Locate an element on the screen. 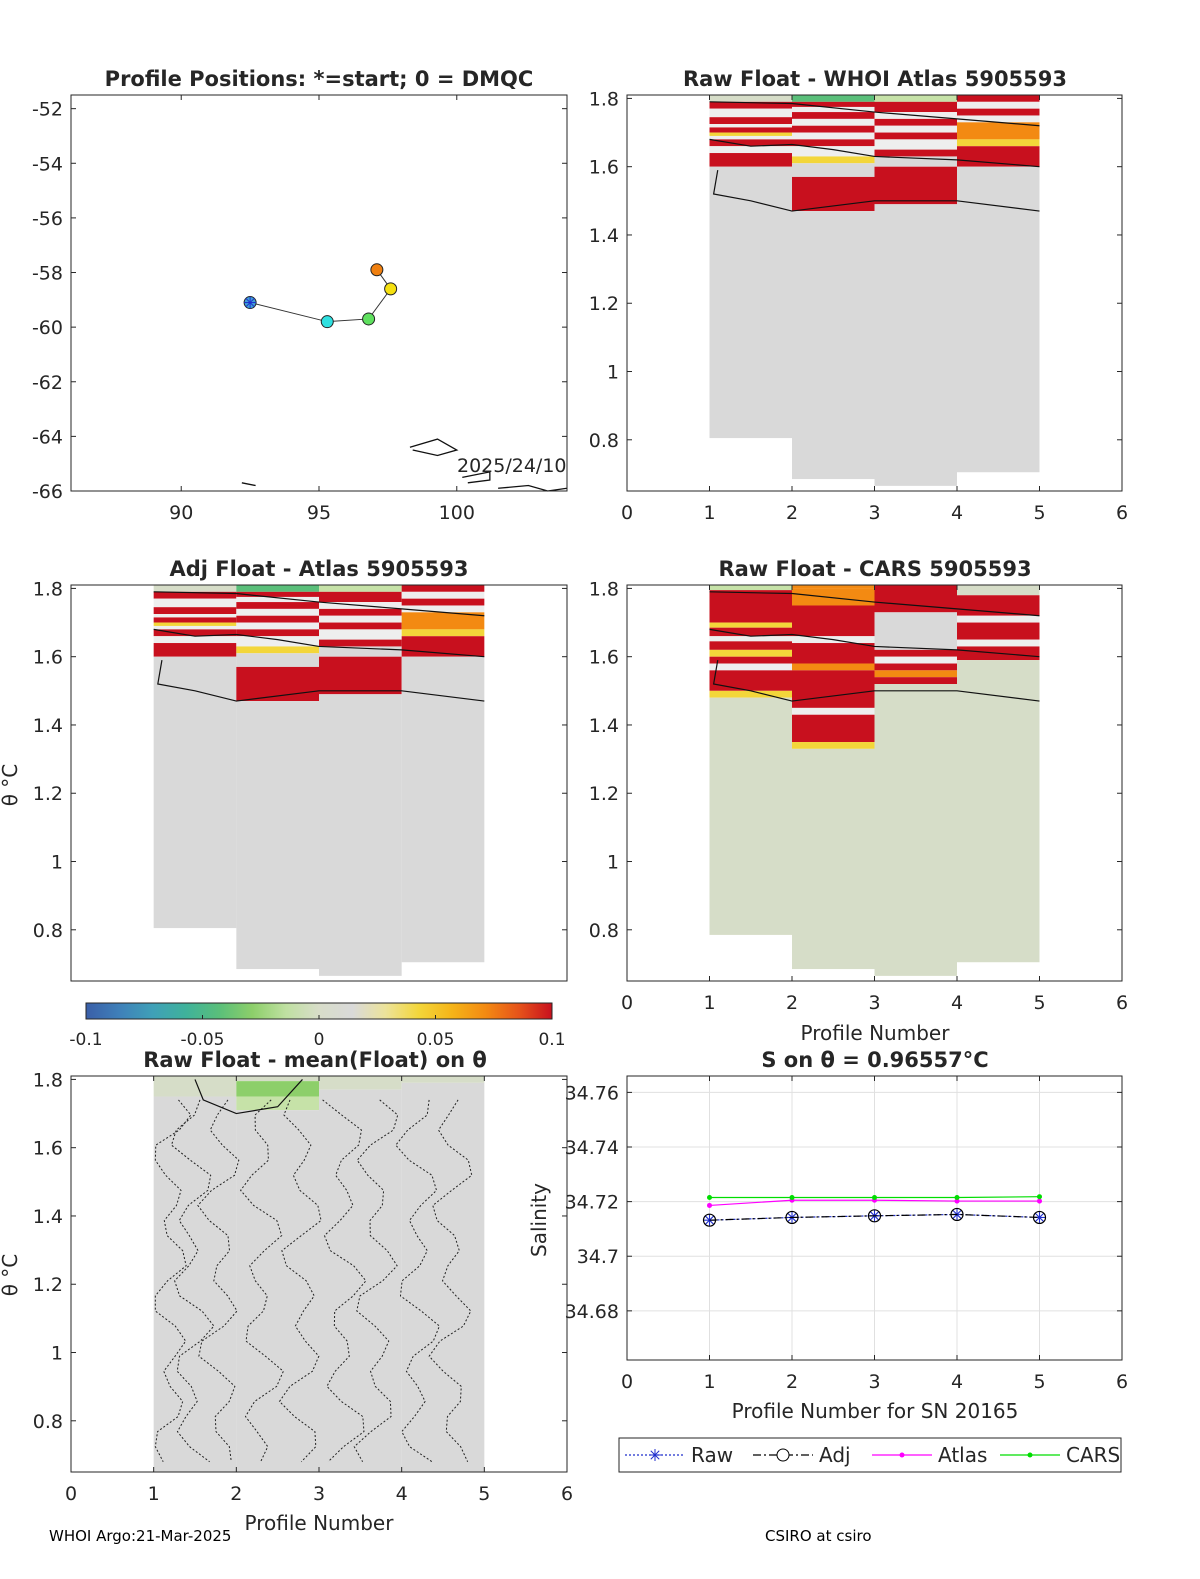 The image size is (1200, 1579). start-star-mark is located at coordinates (250, 302).